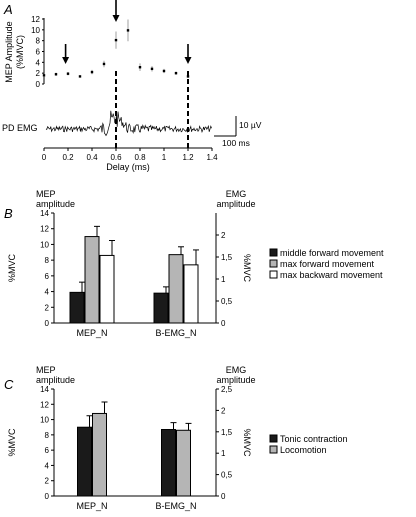  I want to click on panel-a-x-tick-label: 1.2, so click(188, 157).